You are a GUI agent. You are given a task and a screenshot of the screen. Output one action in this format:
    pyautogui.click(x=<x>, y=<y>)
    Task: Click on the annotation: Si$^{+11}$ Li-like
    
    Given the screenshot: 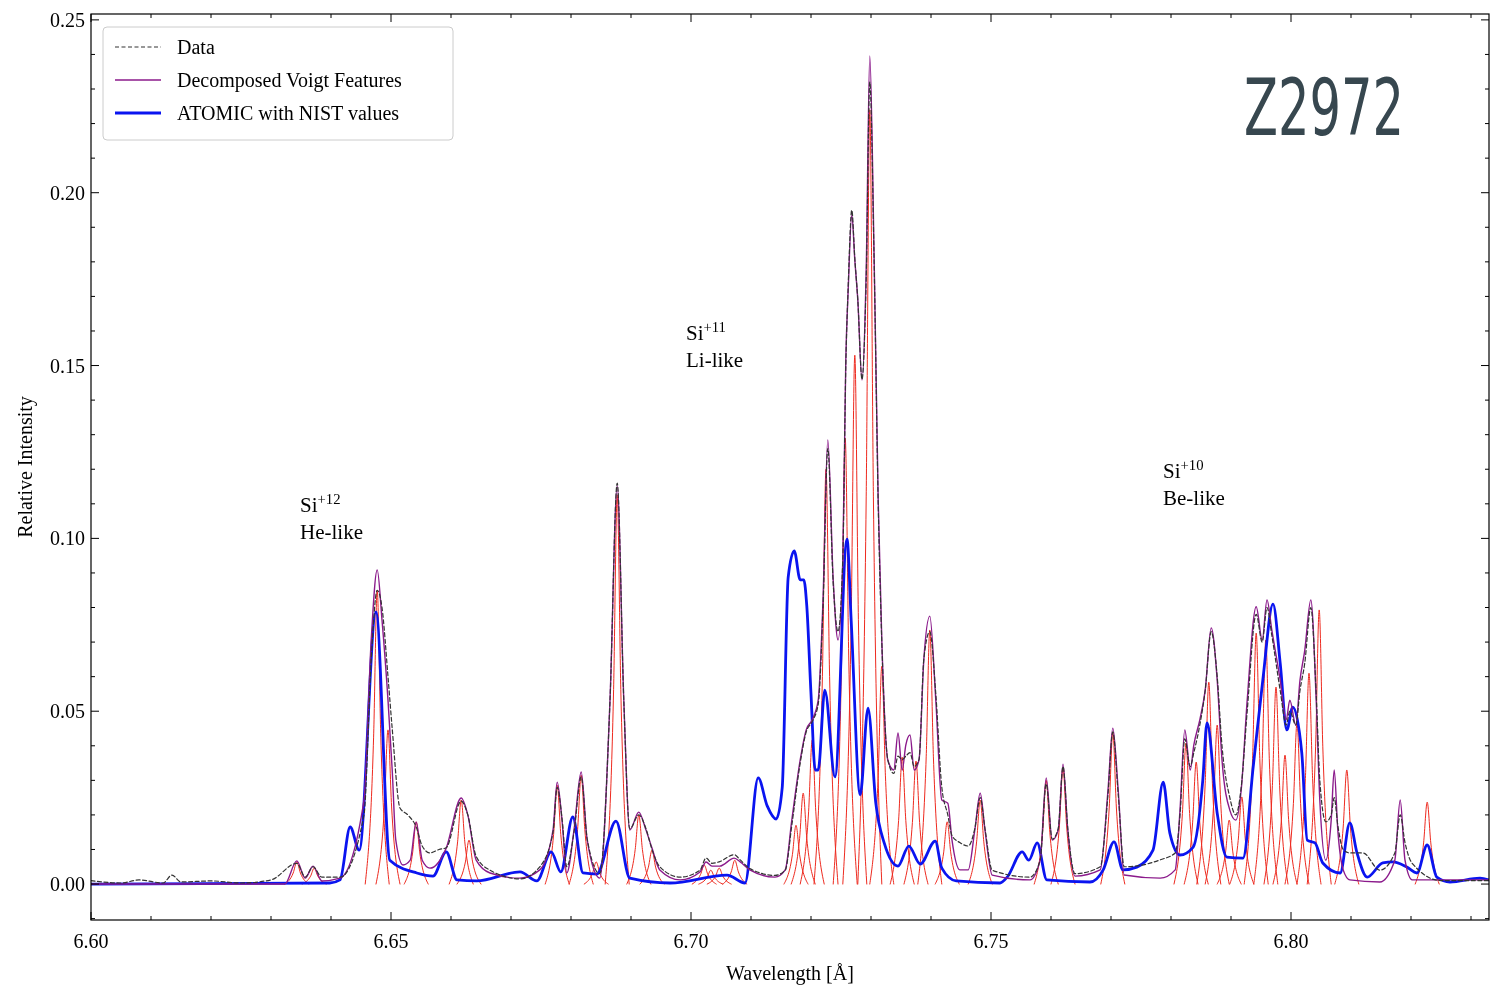 What is the action you would take?
    pyautogui.click(x=715, y=345)
    